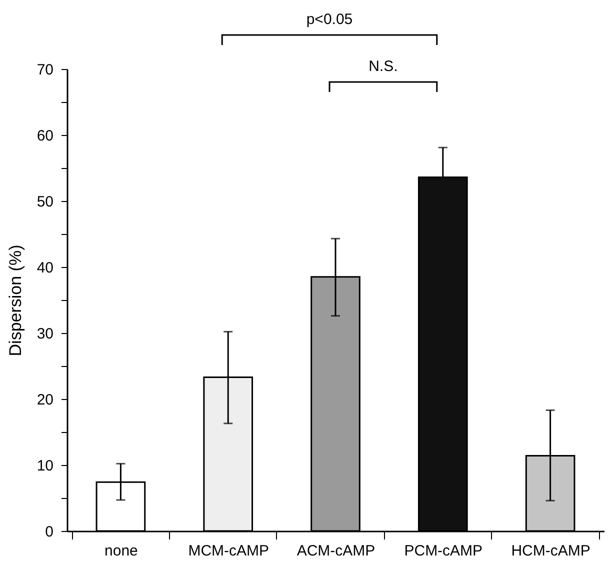  What do you see at coordinates (45, 136) in the screenshot?
I see `y-tick-label: 60` at bounding box center [45, 136].